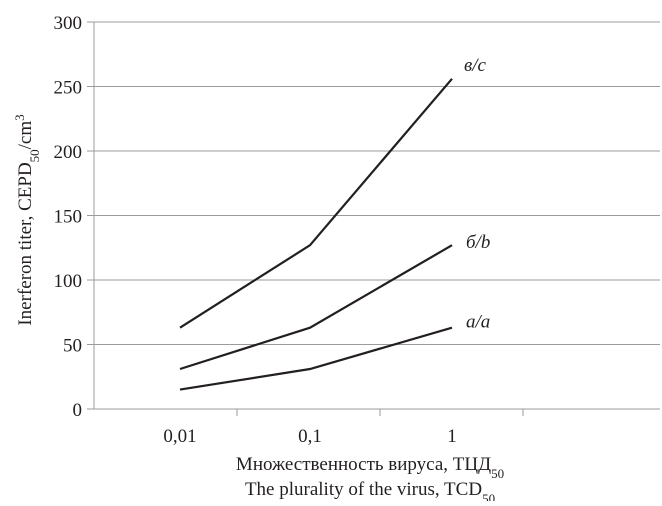 This screenshot has width=662, height=506. I want to click on y-tick-label: 100, so click(68, 281).